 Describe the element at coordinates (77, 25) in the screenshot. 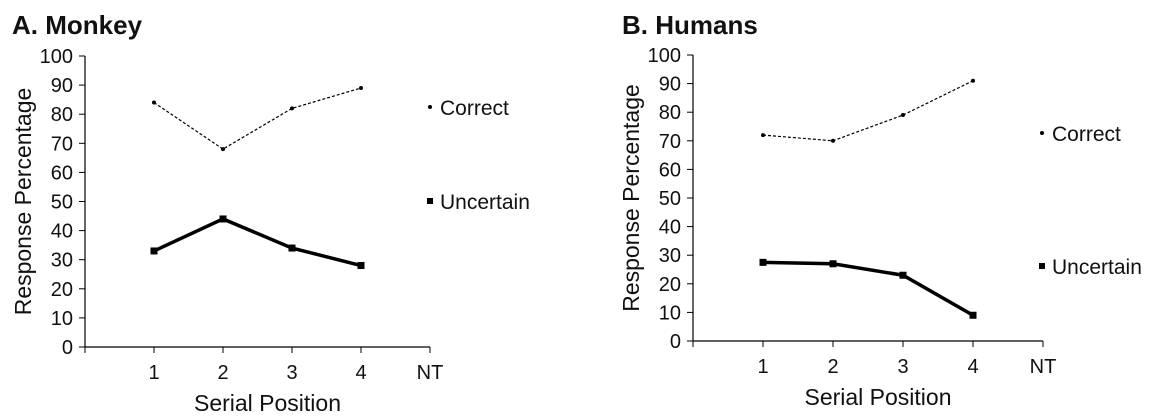

I see `chart-title: A. Monkey` at that location.